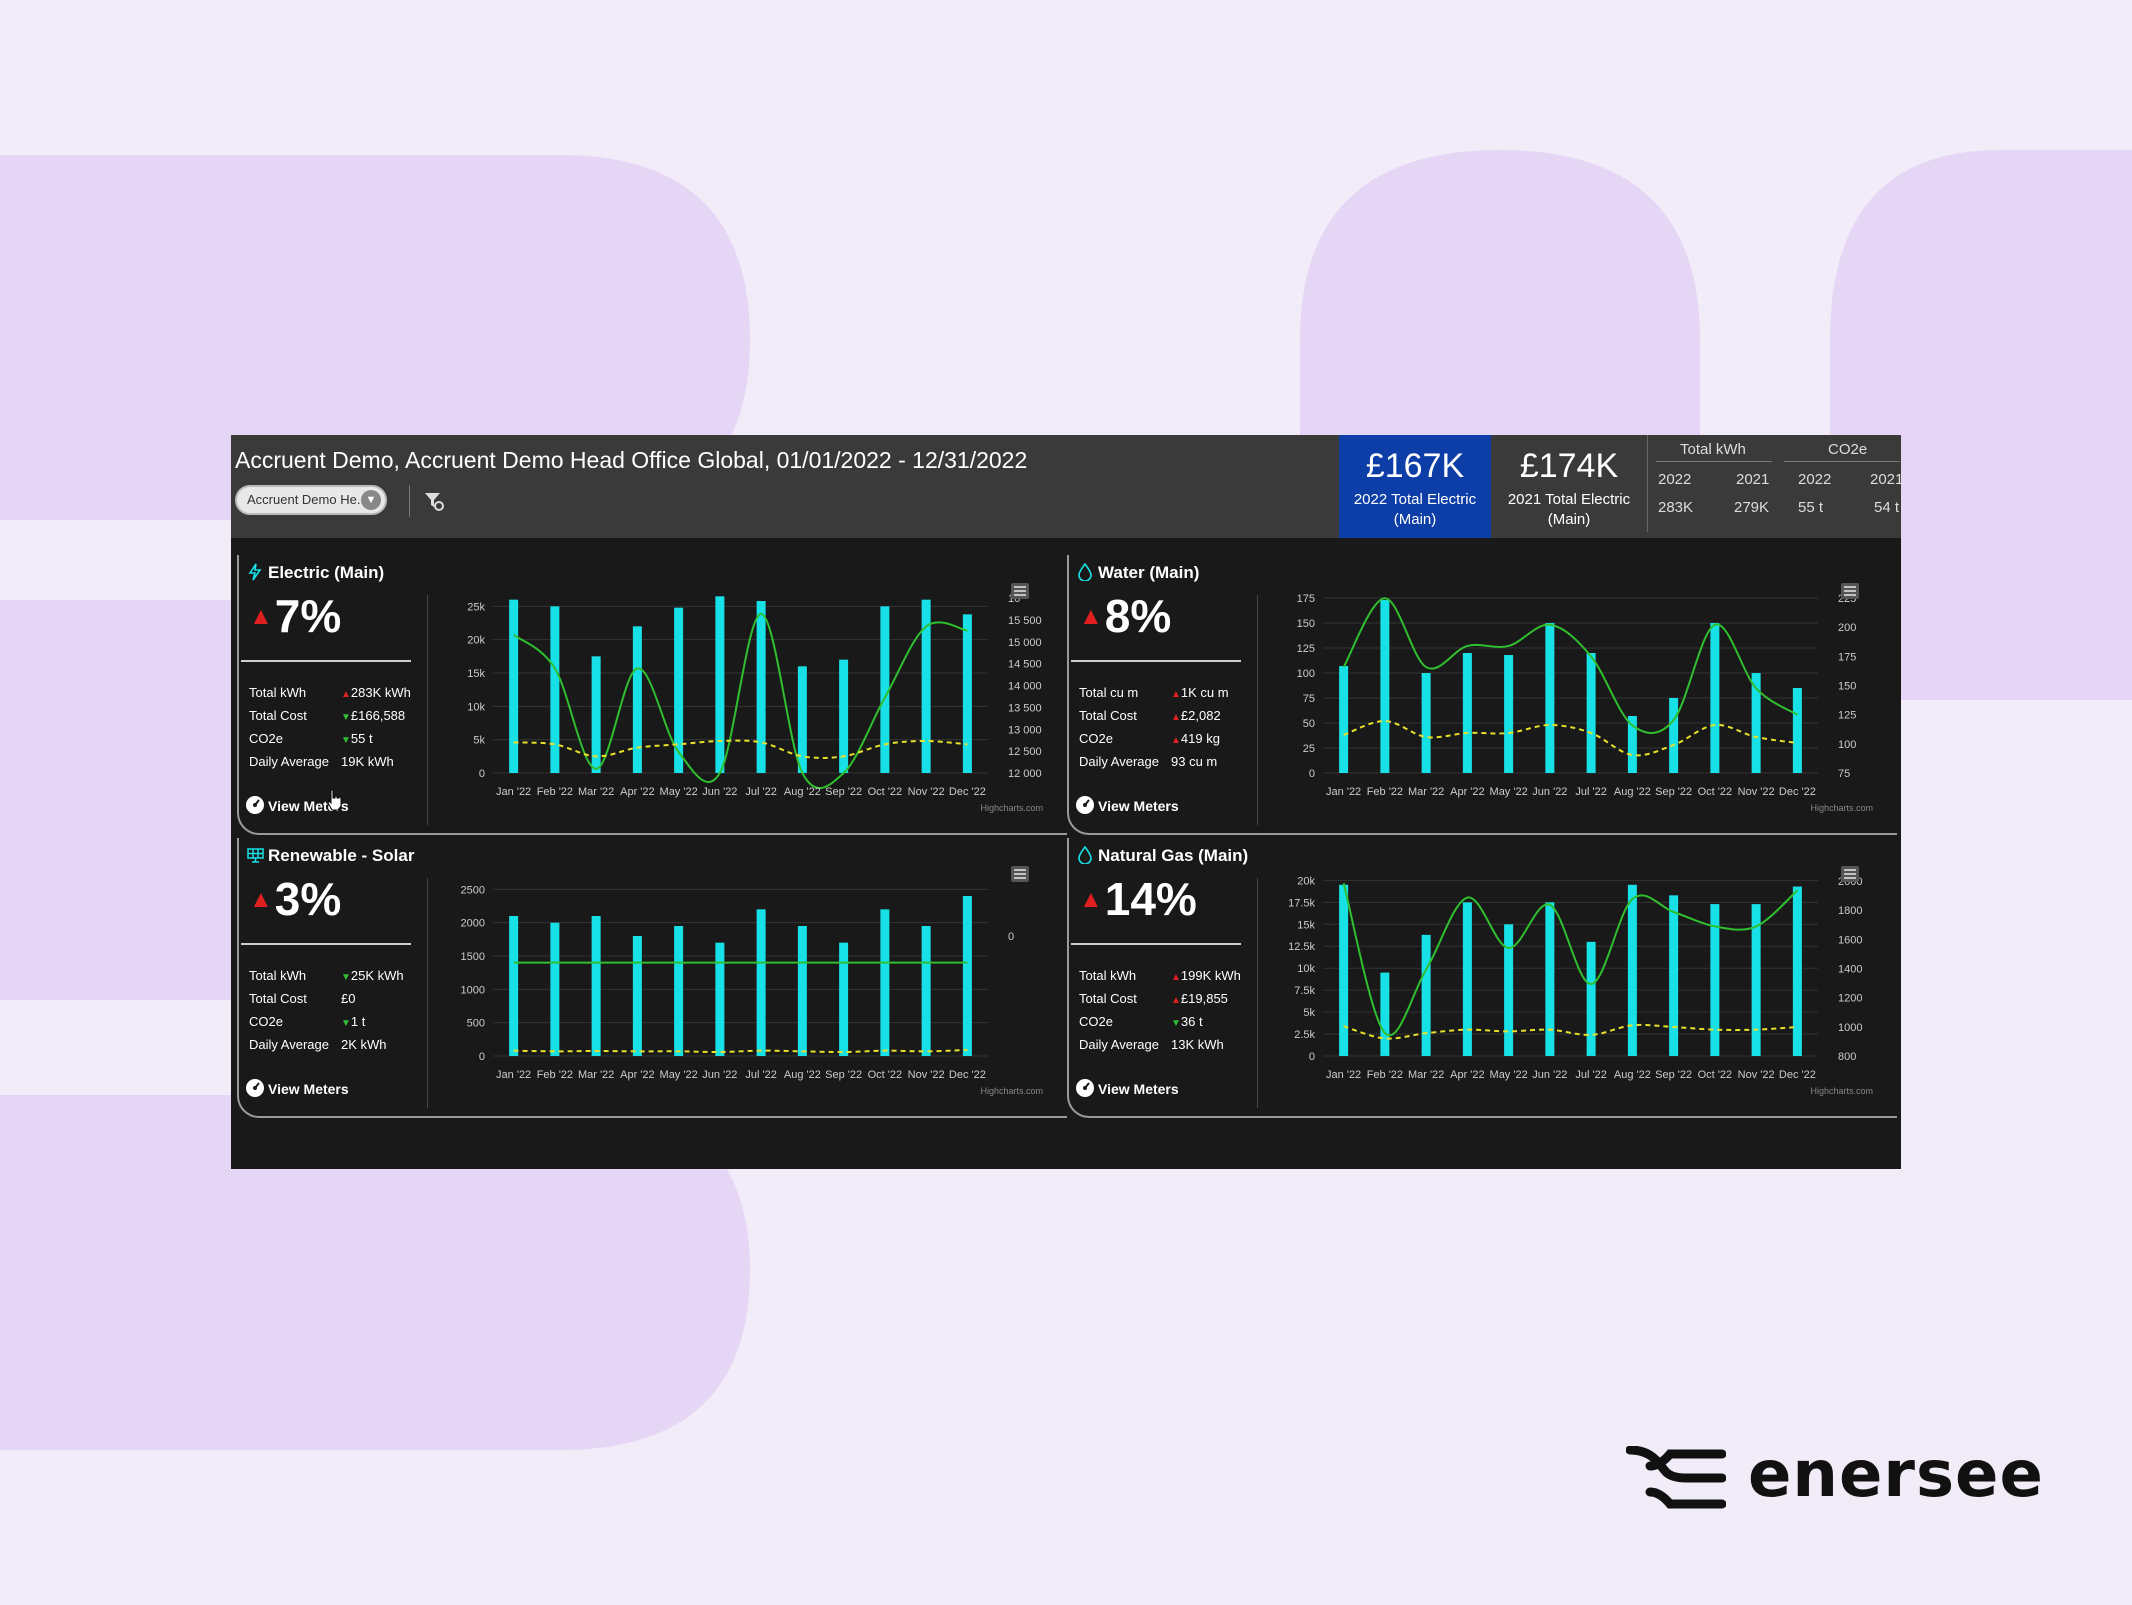  Describe the element at coordinates (1306, 624) in the screenshot. I see `y-tick-label: 150` at that location.